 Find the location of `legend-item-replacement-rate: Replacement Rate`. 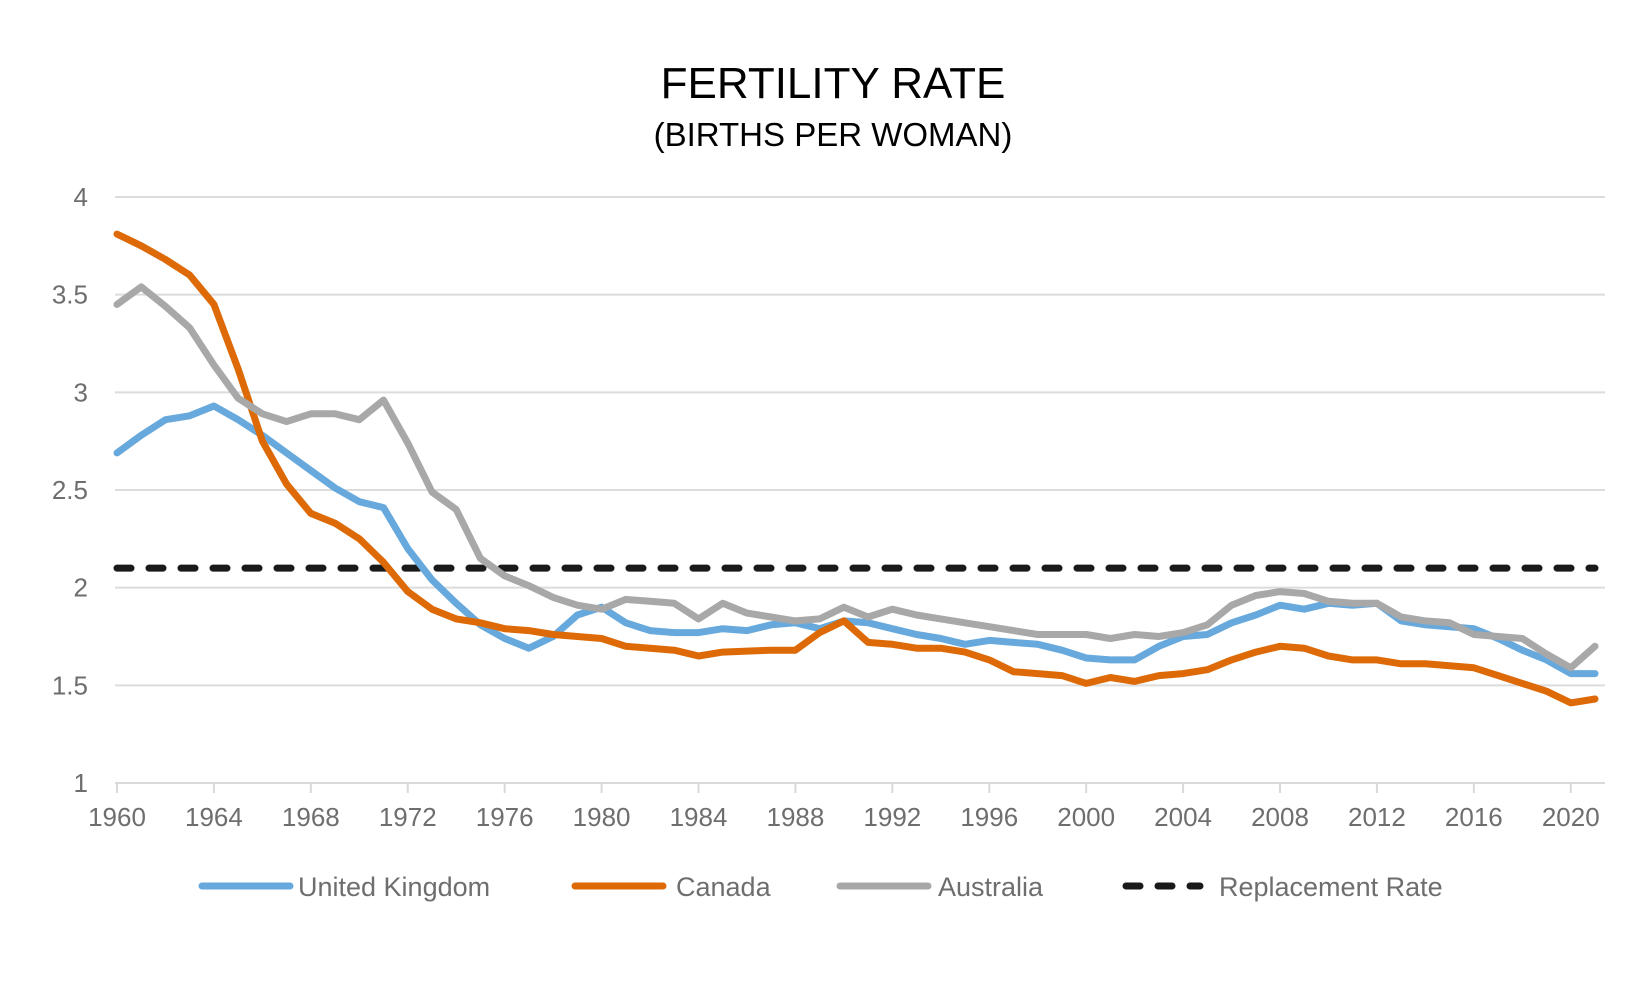

legend-item-replacement-rate: Replacement Rate is located at coordinates (1282, 887).